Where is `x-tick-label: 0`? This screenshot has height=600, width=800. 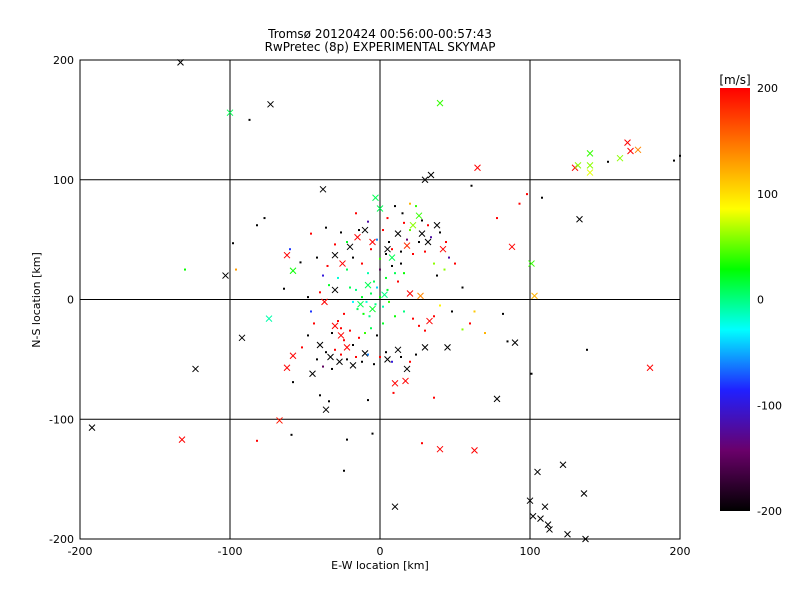
x-tick-label: 0 is located at coordinates (380, 551).